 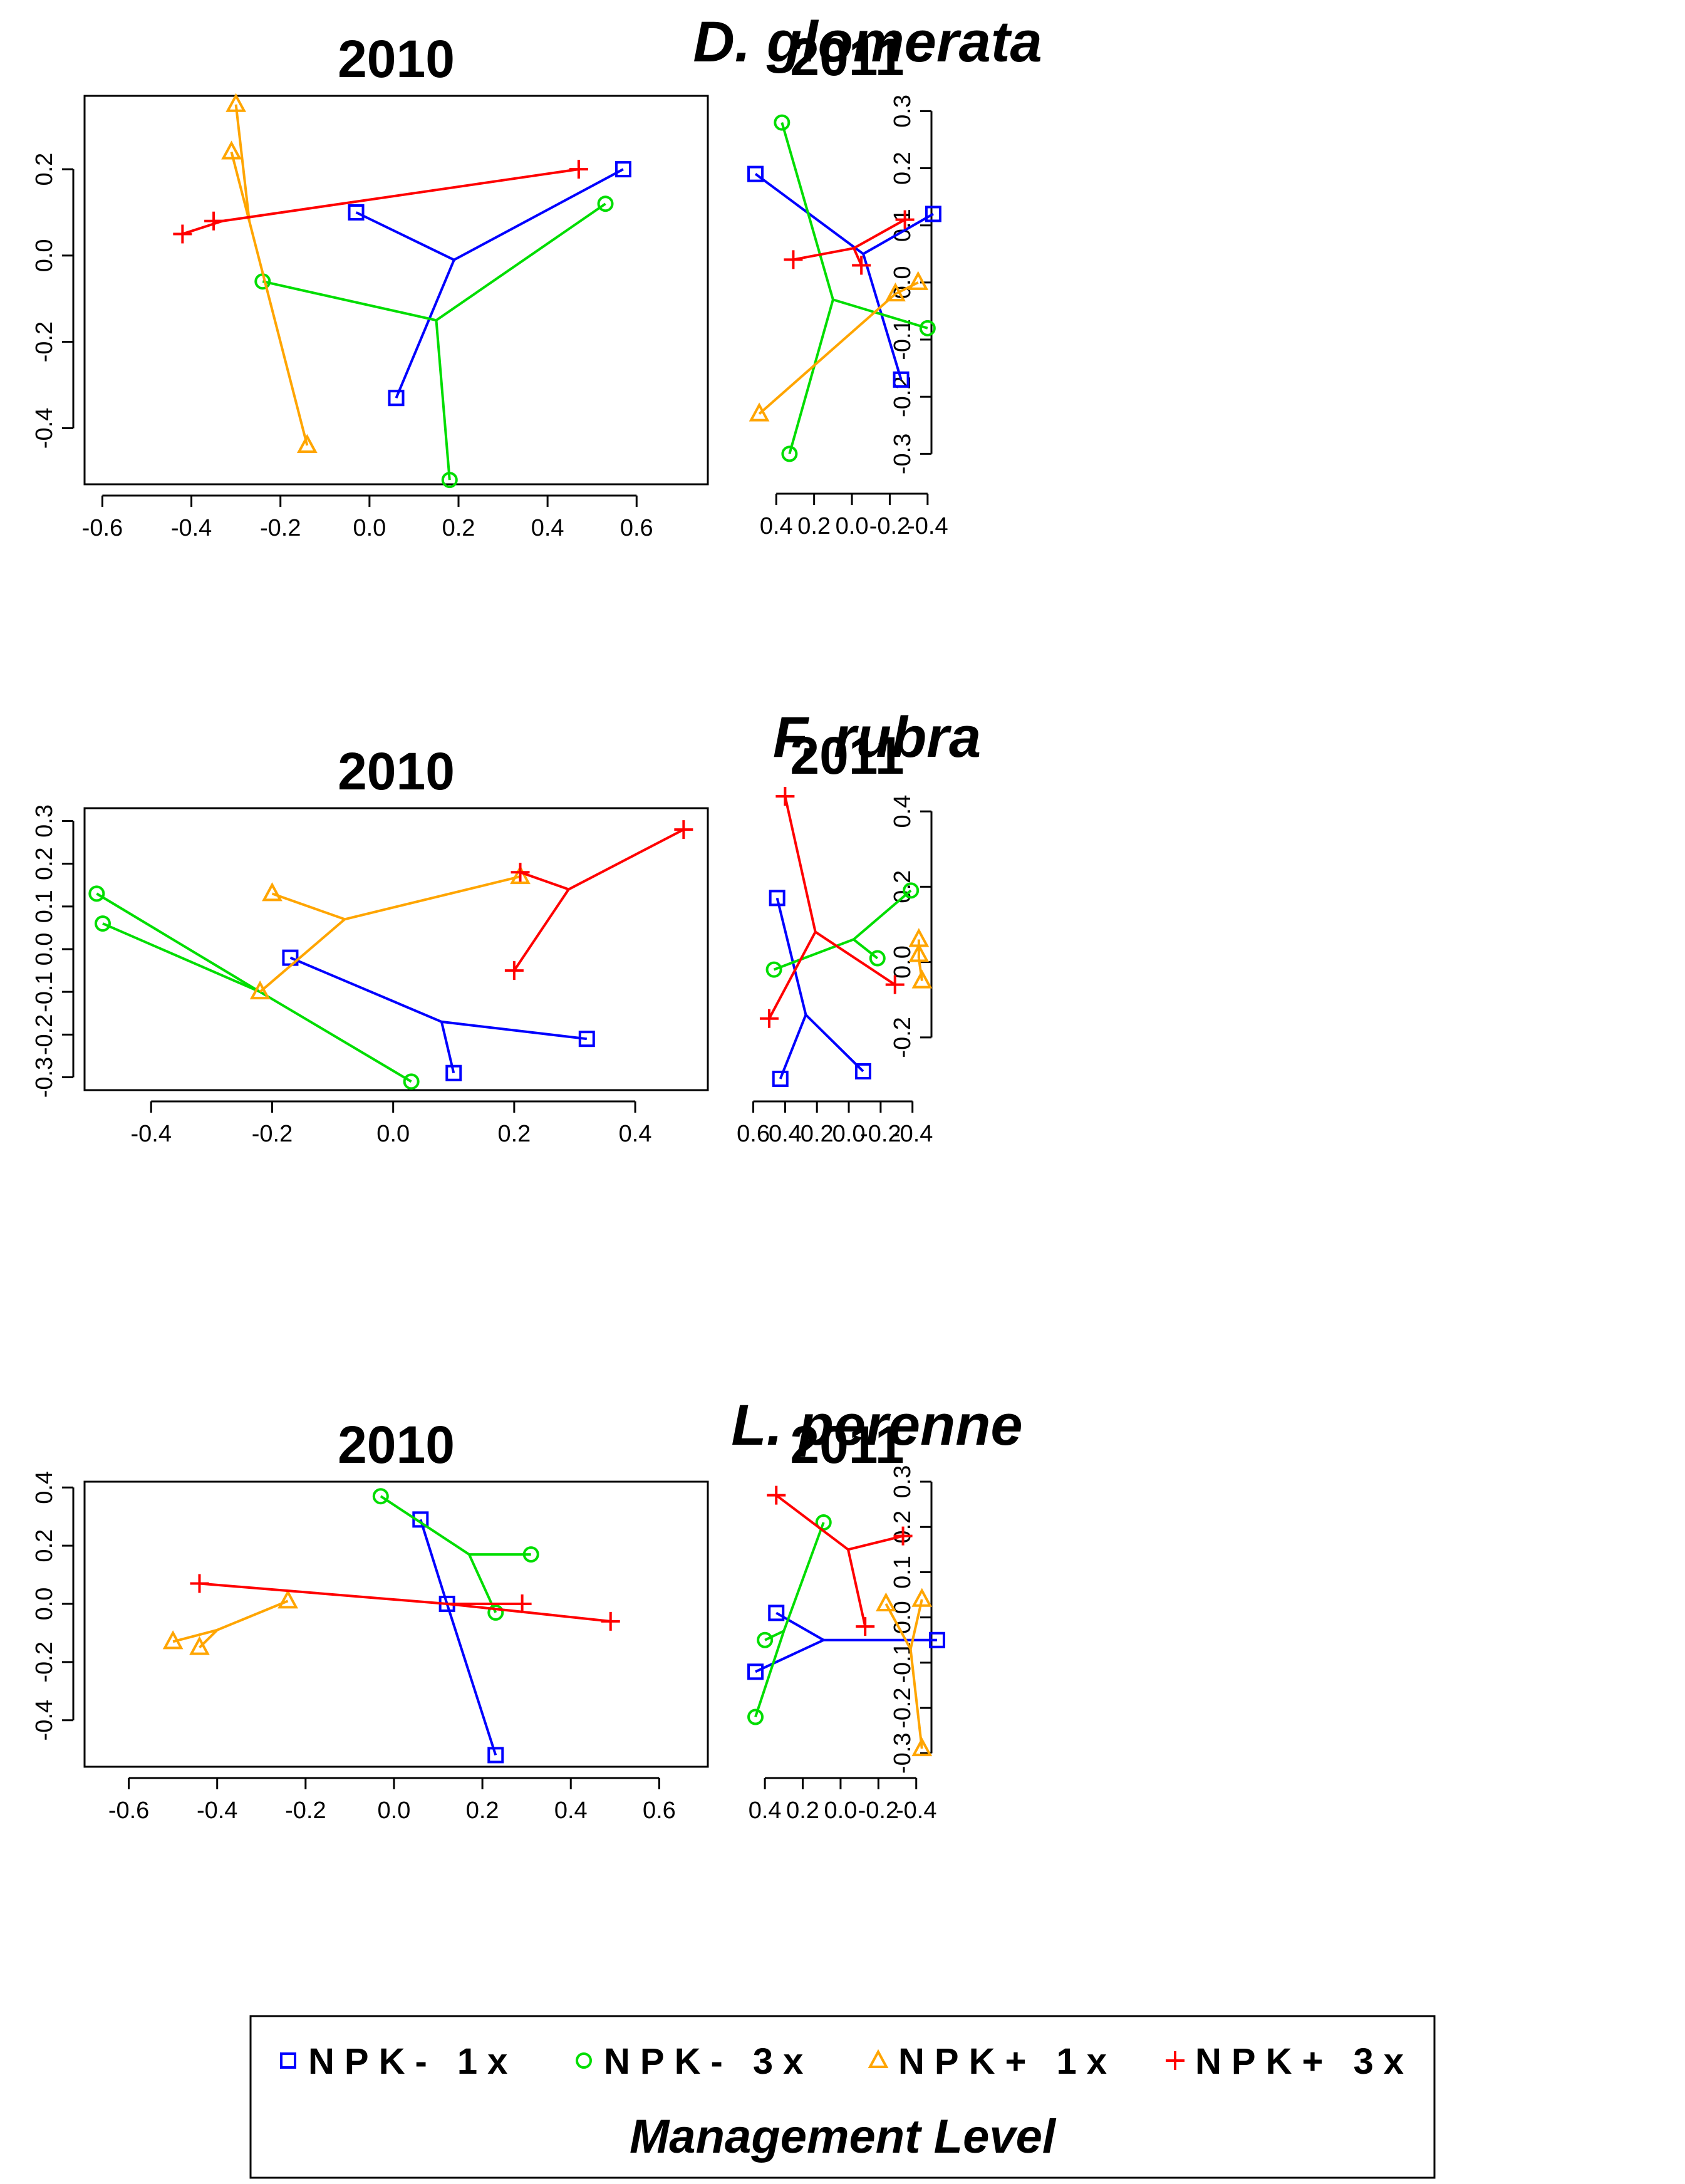 I want to click on legend-label: NPK- 3x, so click(x=708, y=2062).